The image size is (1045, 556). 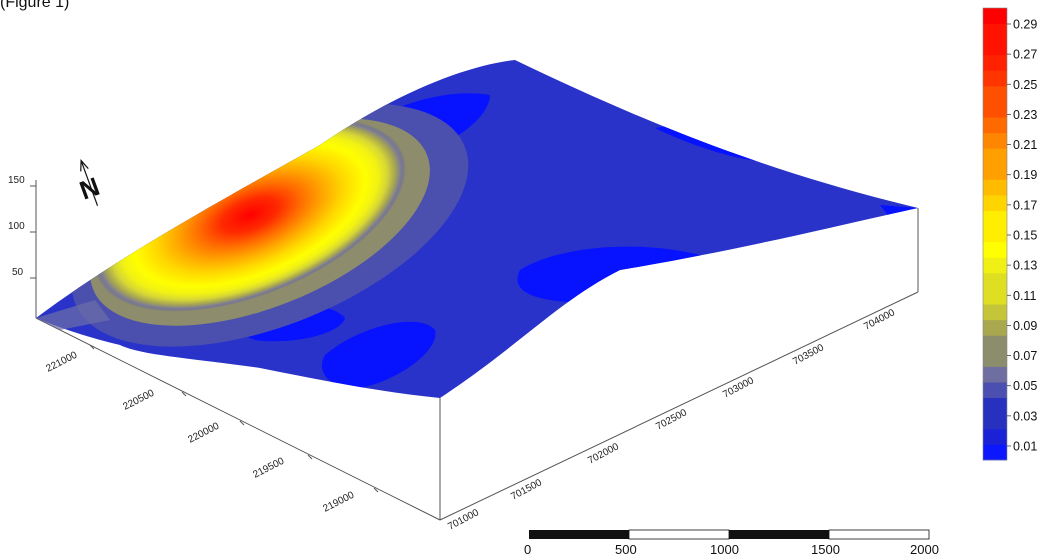 I want to click on colorbar-label: 0.11, so click(x=1024, y=296).